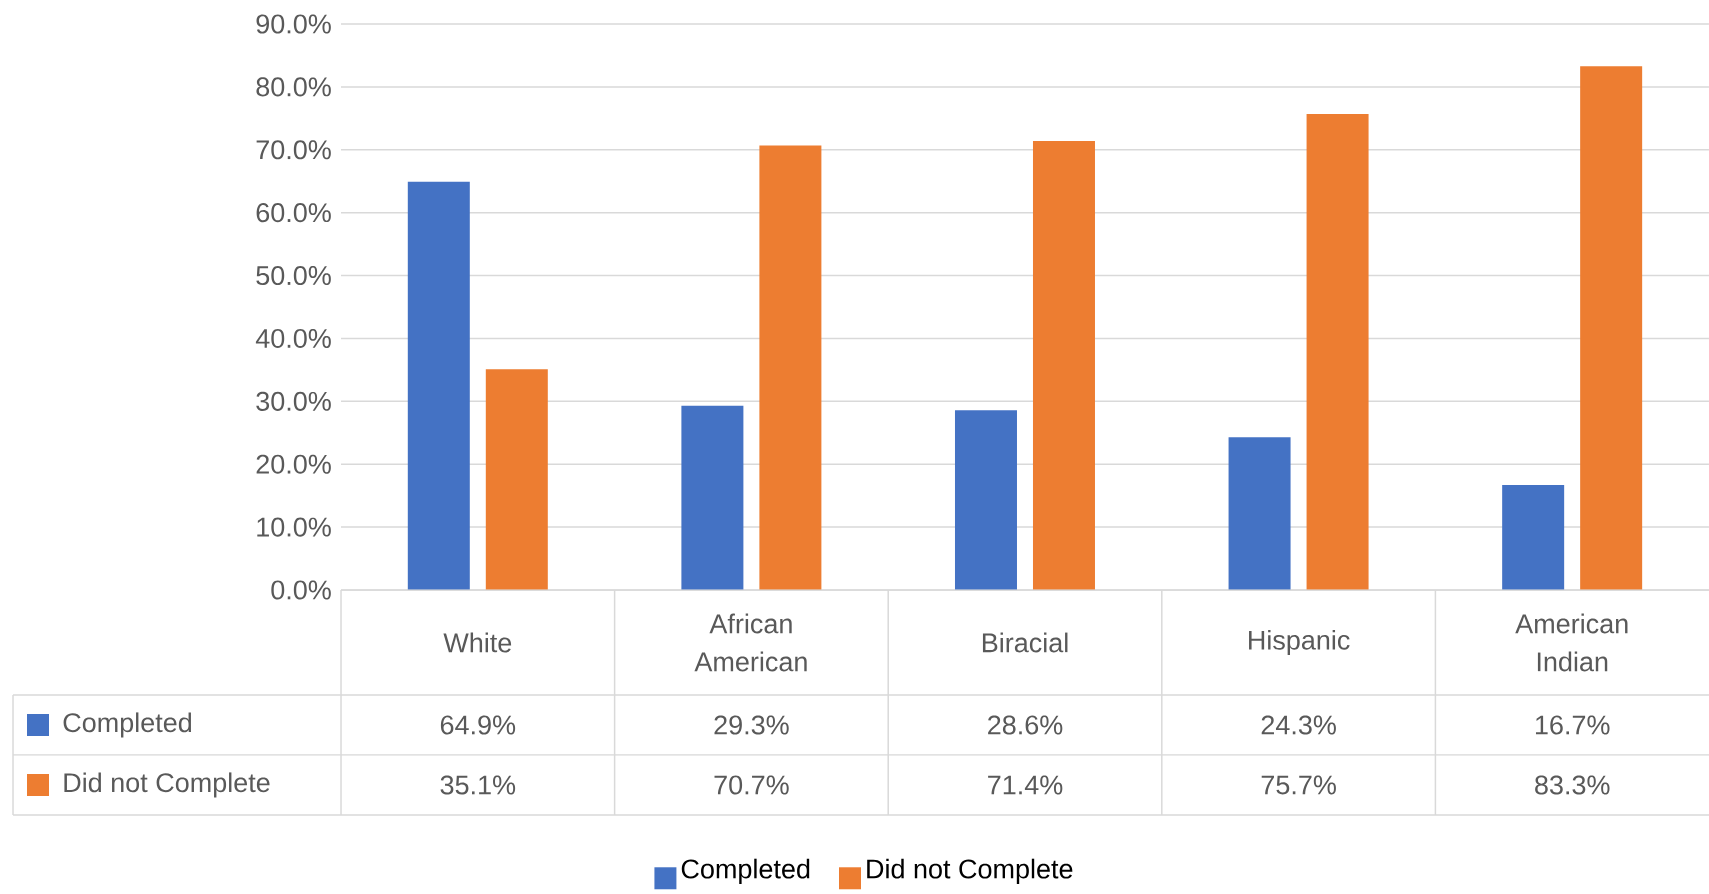  Describe the element at coordinates (1572, 785) in the screenshot. I see `data-label: 83.3%` at that location.